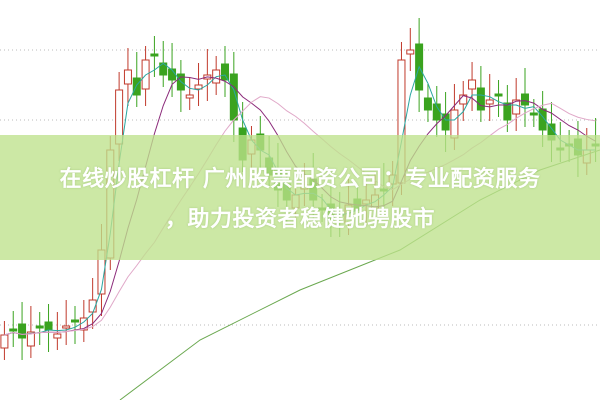  What do you see at coordinates (300, 179) in the screenshot?
I see `title-line-1: 在线炒股杠杆 广州股票配资公司：专业配资服务` at bounding box center [300, 179].